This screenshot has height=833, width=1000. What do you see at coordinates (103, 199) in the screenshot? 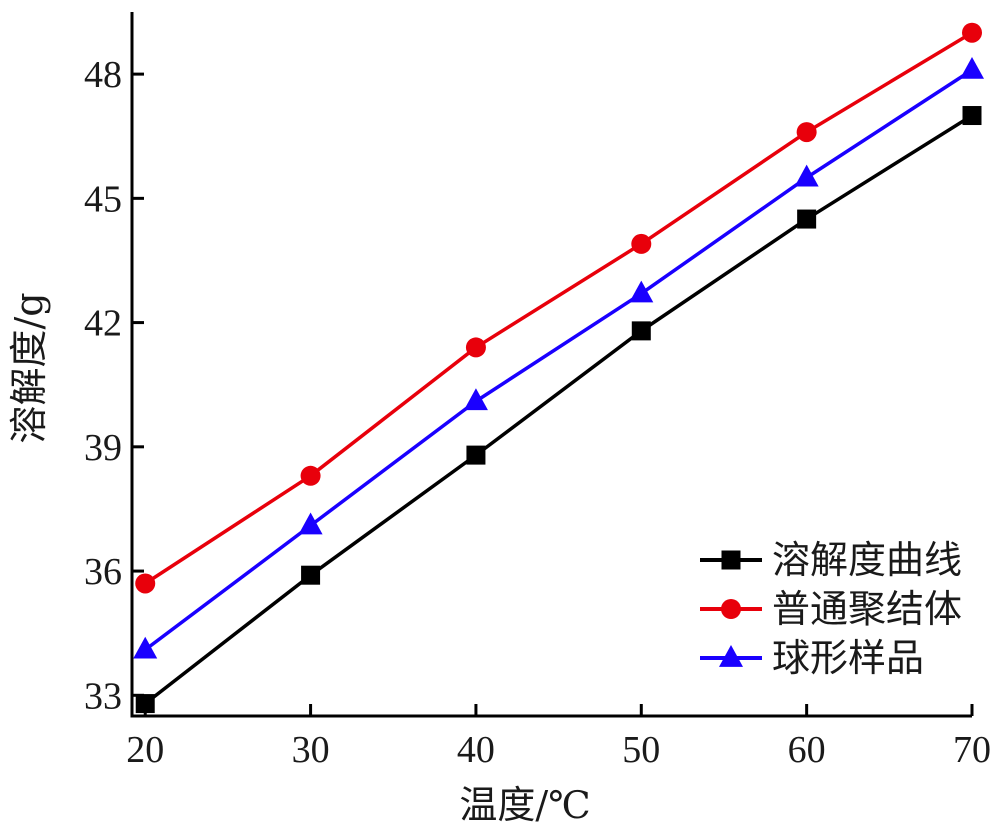
I see `y-tick-label: 45` at bounding box center [103, 199].